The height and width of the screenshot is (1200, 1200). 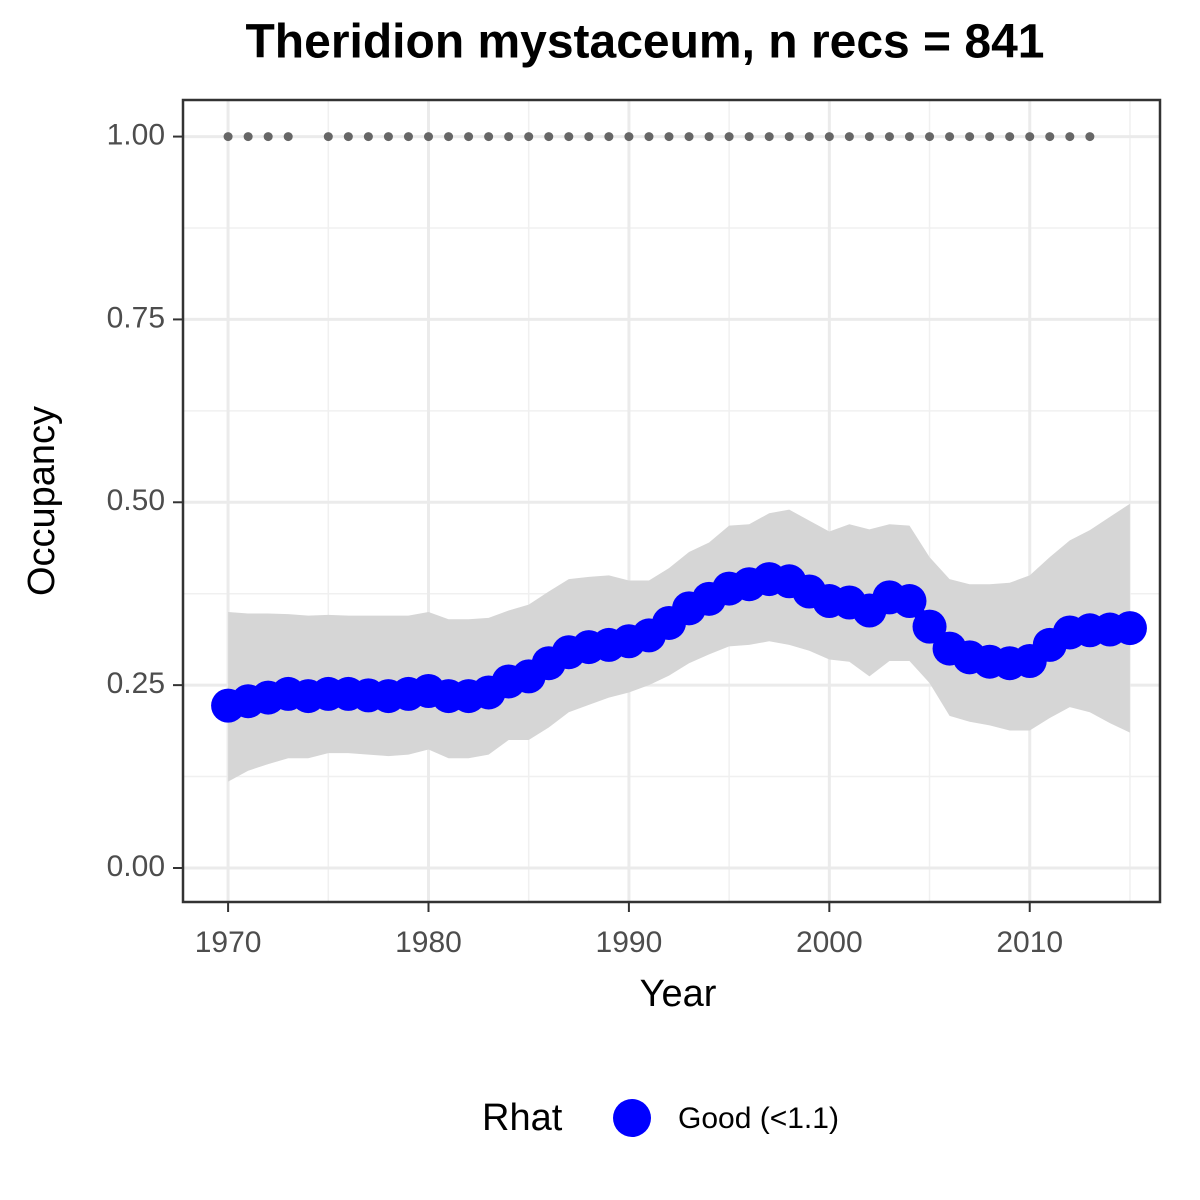 What do you see at coordinates (632, 1118) in the screenshot?
I see `legend-key` at bounding box center [632, 1118].